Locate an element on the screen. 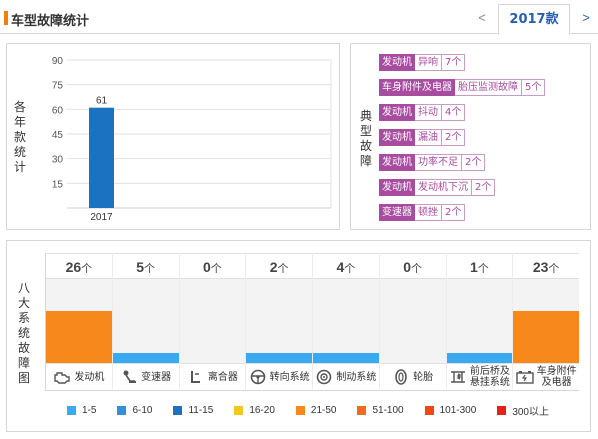 The height and width of the screenshot is (439, 598). brake-icon is located at coordinates (324, 377).